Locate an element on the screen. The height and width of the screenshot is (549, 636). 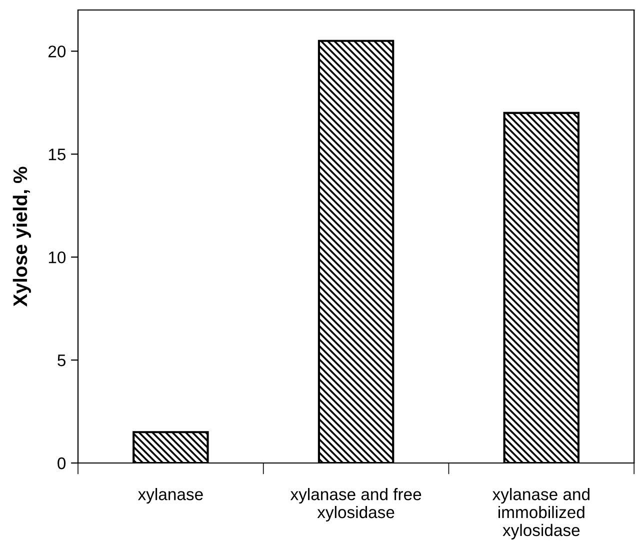
y-tick-label: 15 is located at coordinates (57, 154).